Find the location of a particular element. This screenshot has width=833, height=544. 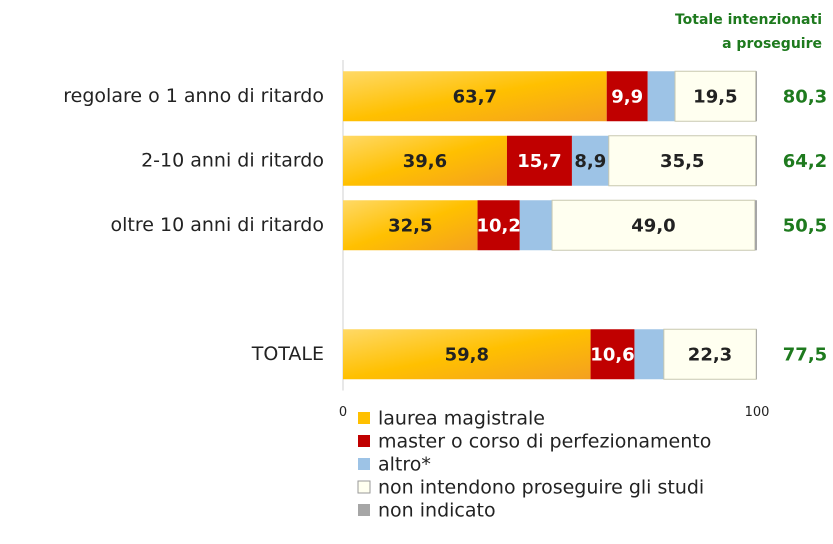

y-tick-label: oltre 10 anni di ritardo is located at coordinates (217, 225).